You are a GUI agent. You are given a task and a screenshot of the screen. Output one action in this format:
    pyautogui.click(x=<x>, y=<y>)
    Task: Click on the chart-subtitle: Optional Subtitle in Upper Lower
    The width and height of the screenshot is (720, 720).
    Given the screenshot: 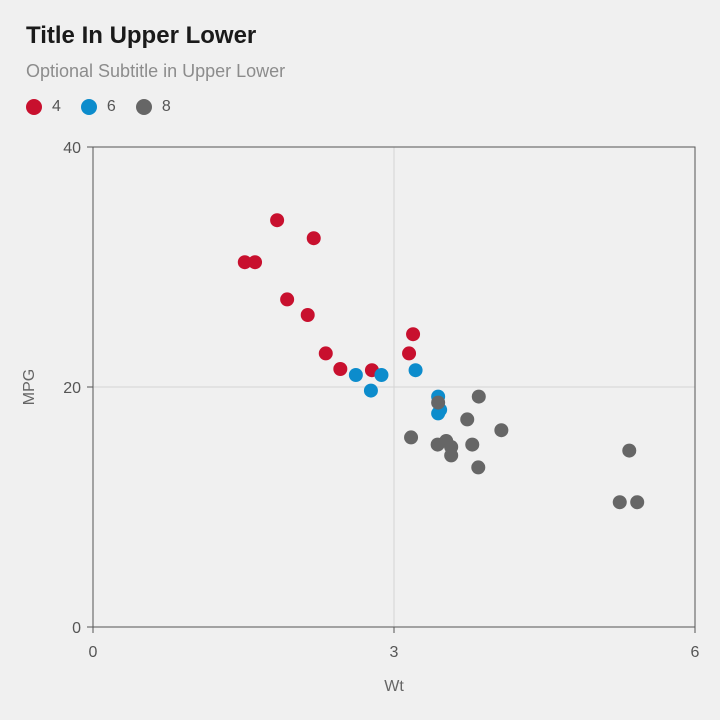 What is the action you would take?
    pyautogui.click(x=156, y=71)
    